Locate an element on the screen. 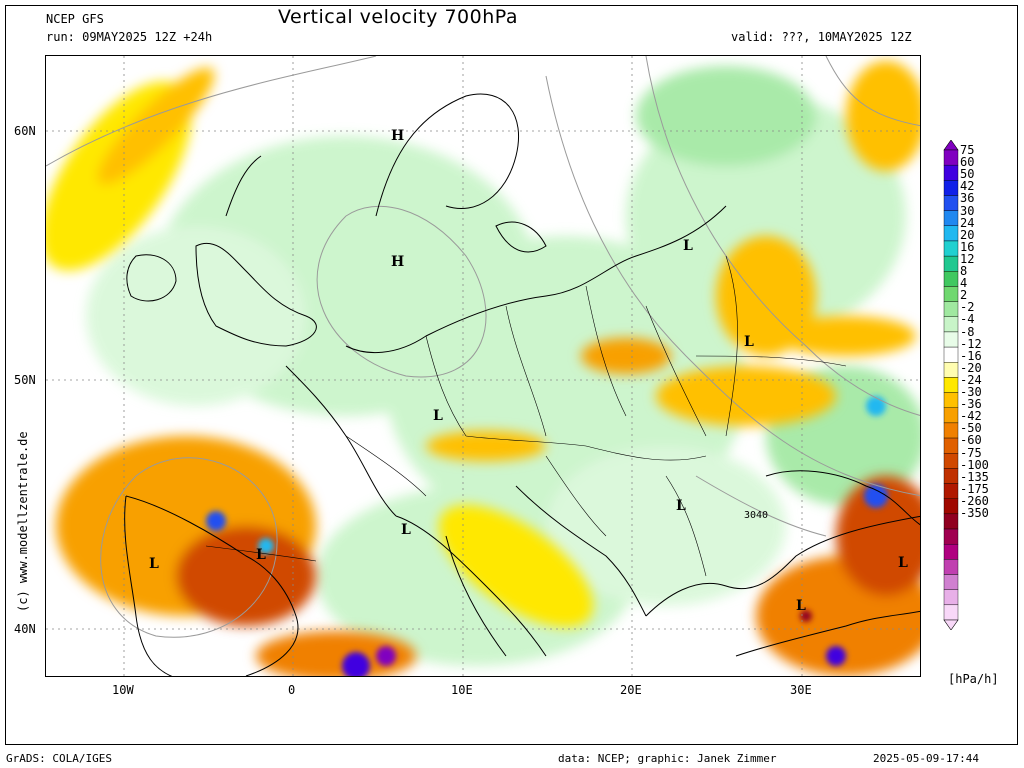  colorbar-arrow-top is located at coordinates (951, 145).